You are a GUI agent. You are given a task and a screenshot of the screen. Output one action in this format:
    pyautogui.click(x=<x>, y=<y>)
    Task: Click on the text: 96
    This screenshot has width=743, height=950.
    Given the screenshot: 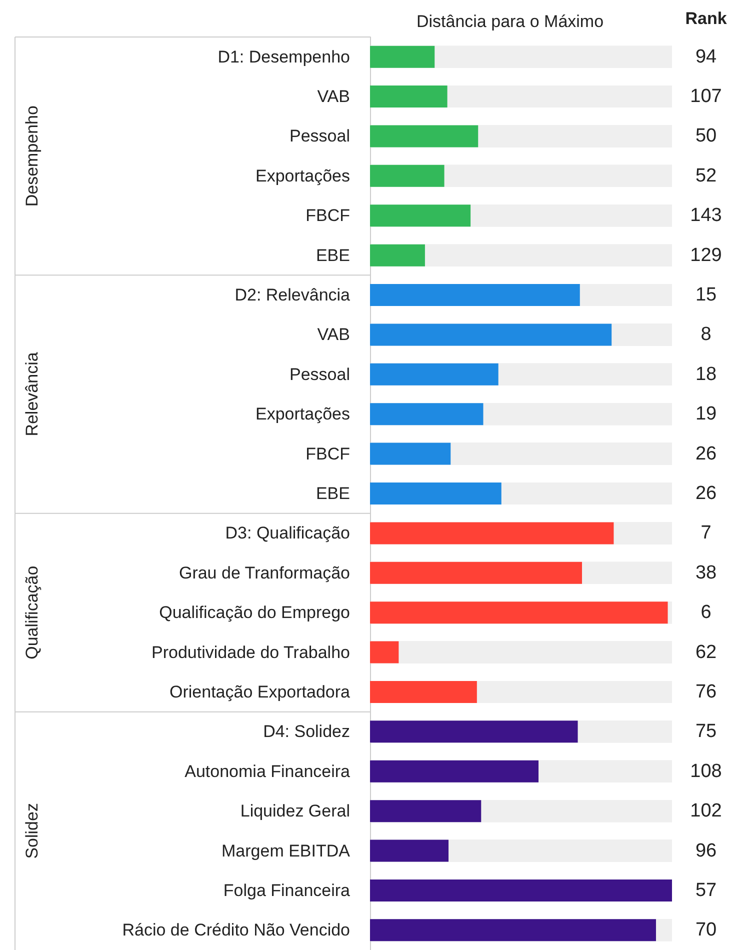 What is the action you would take?
    pyautogui.click(x=706, y=851)
    